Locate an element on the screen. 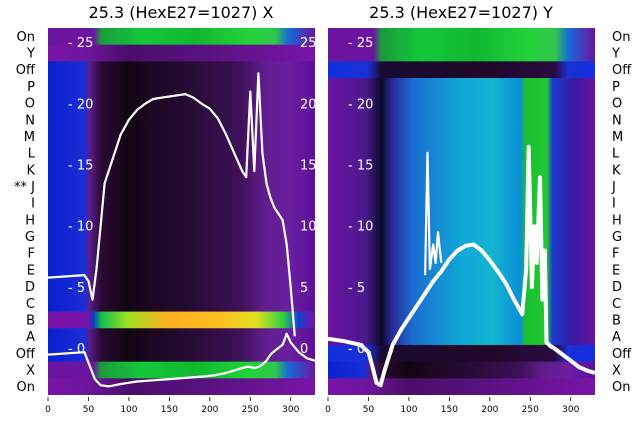 The width and height of the screenshot is (640, 440). row-label: I is located at coordinates (33, 204).